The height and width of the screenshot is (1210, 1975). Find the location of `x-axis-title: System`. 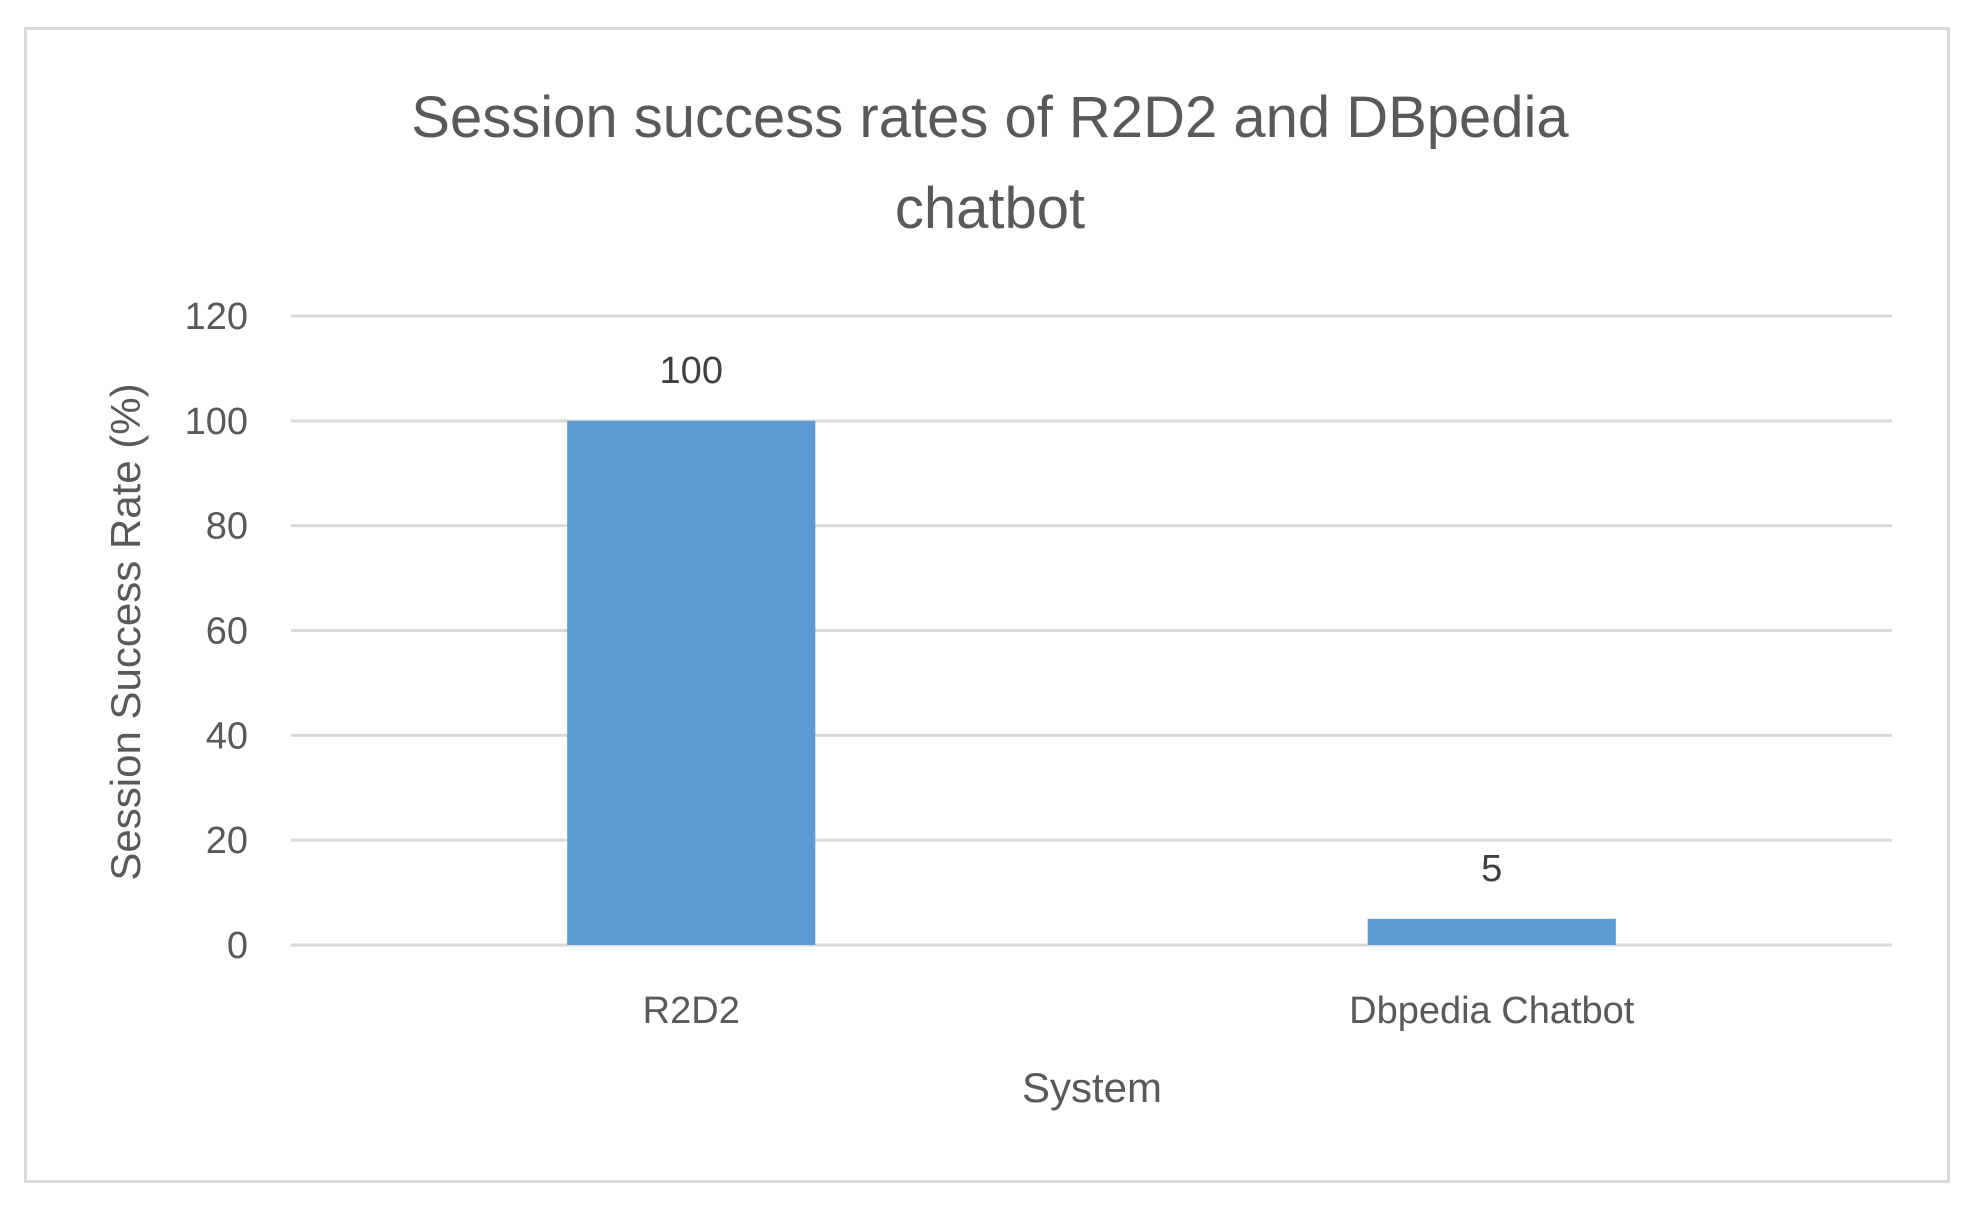

x-axis-title: System is located at coordinates (1092, 1087).